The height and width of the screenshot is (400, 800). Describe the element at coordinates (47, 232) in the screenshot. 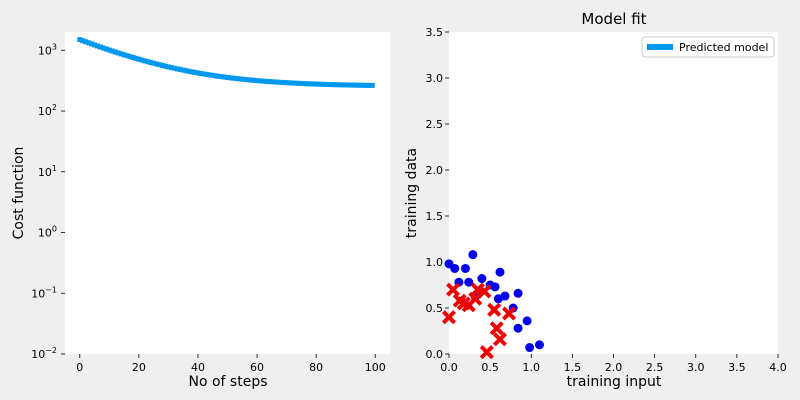

I see `cost-y-tick-label: 10⁰` at that location.